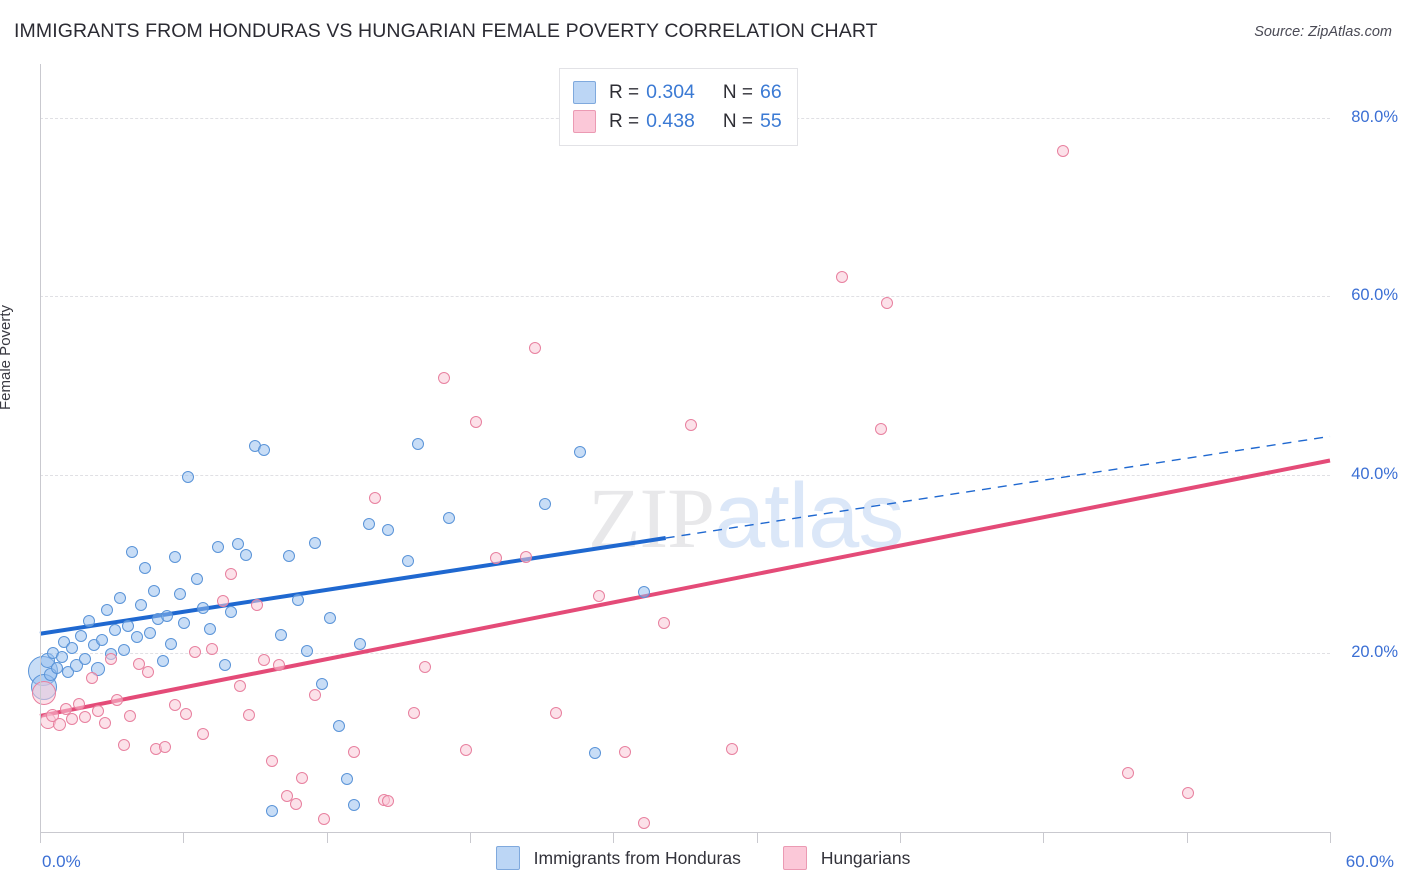  Describe the element at coordinates (507, 858) in the screenshot. I see `series-swatch-honduras` at that location.